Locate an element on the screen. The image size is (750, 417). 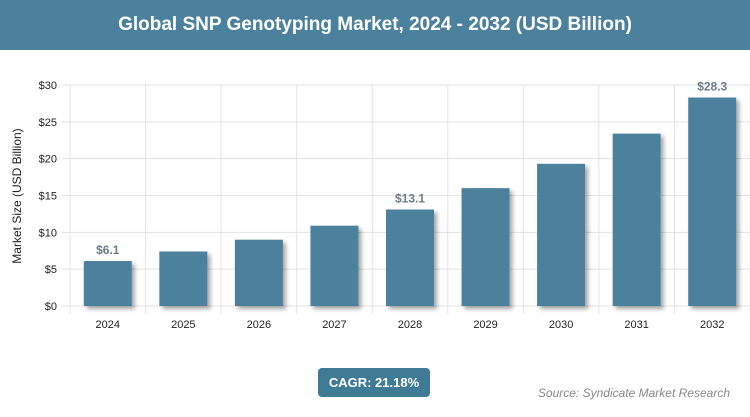
bar-2030 is located at coordinates (561, 234).